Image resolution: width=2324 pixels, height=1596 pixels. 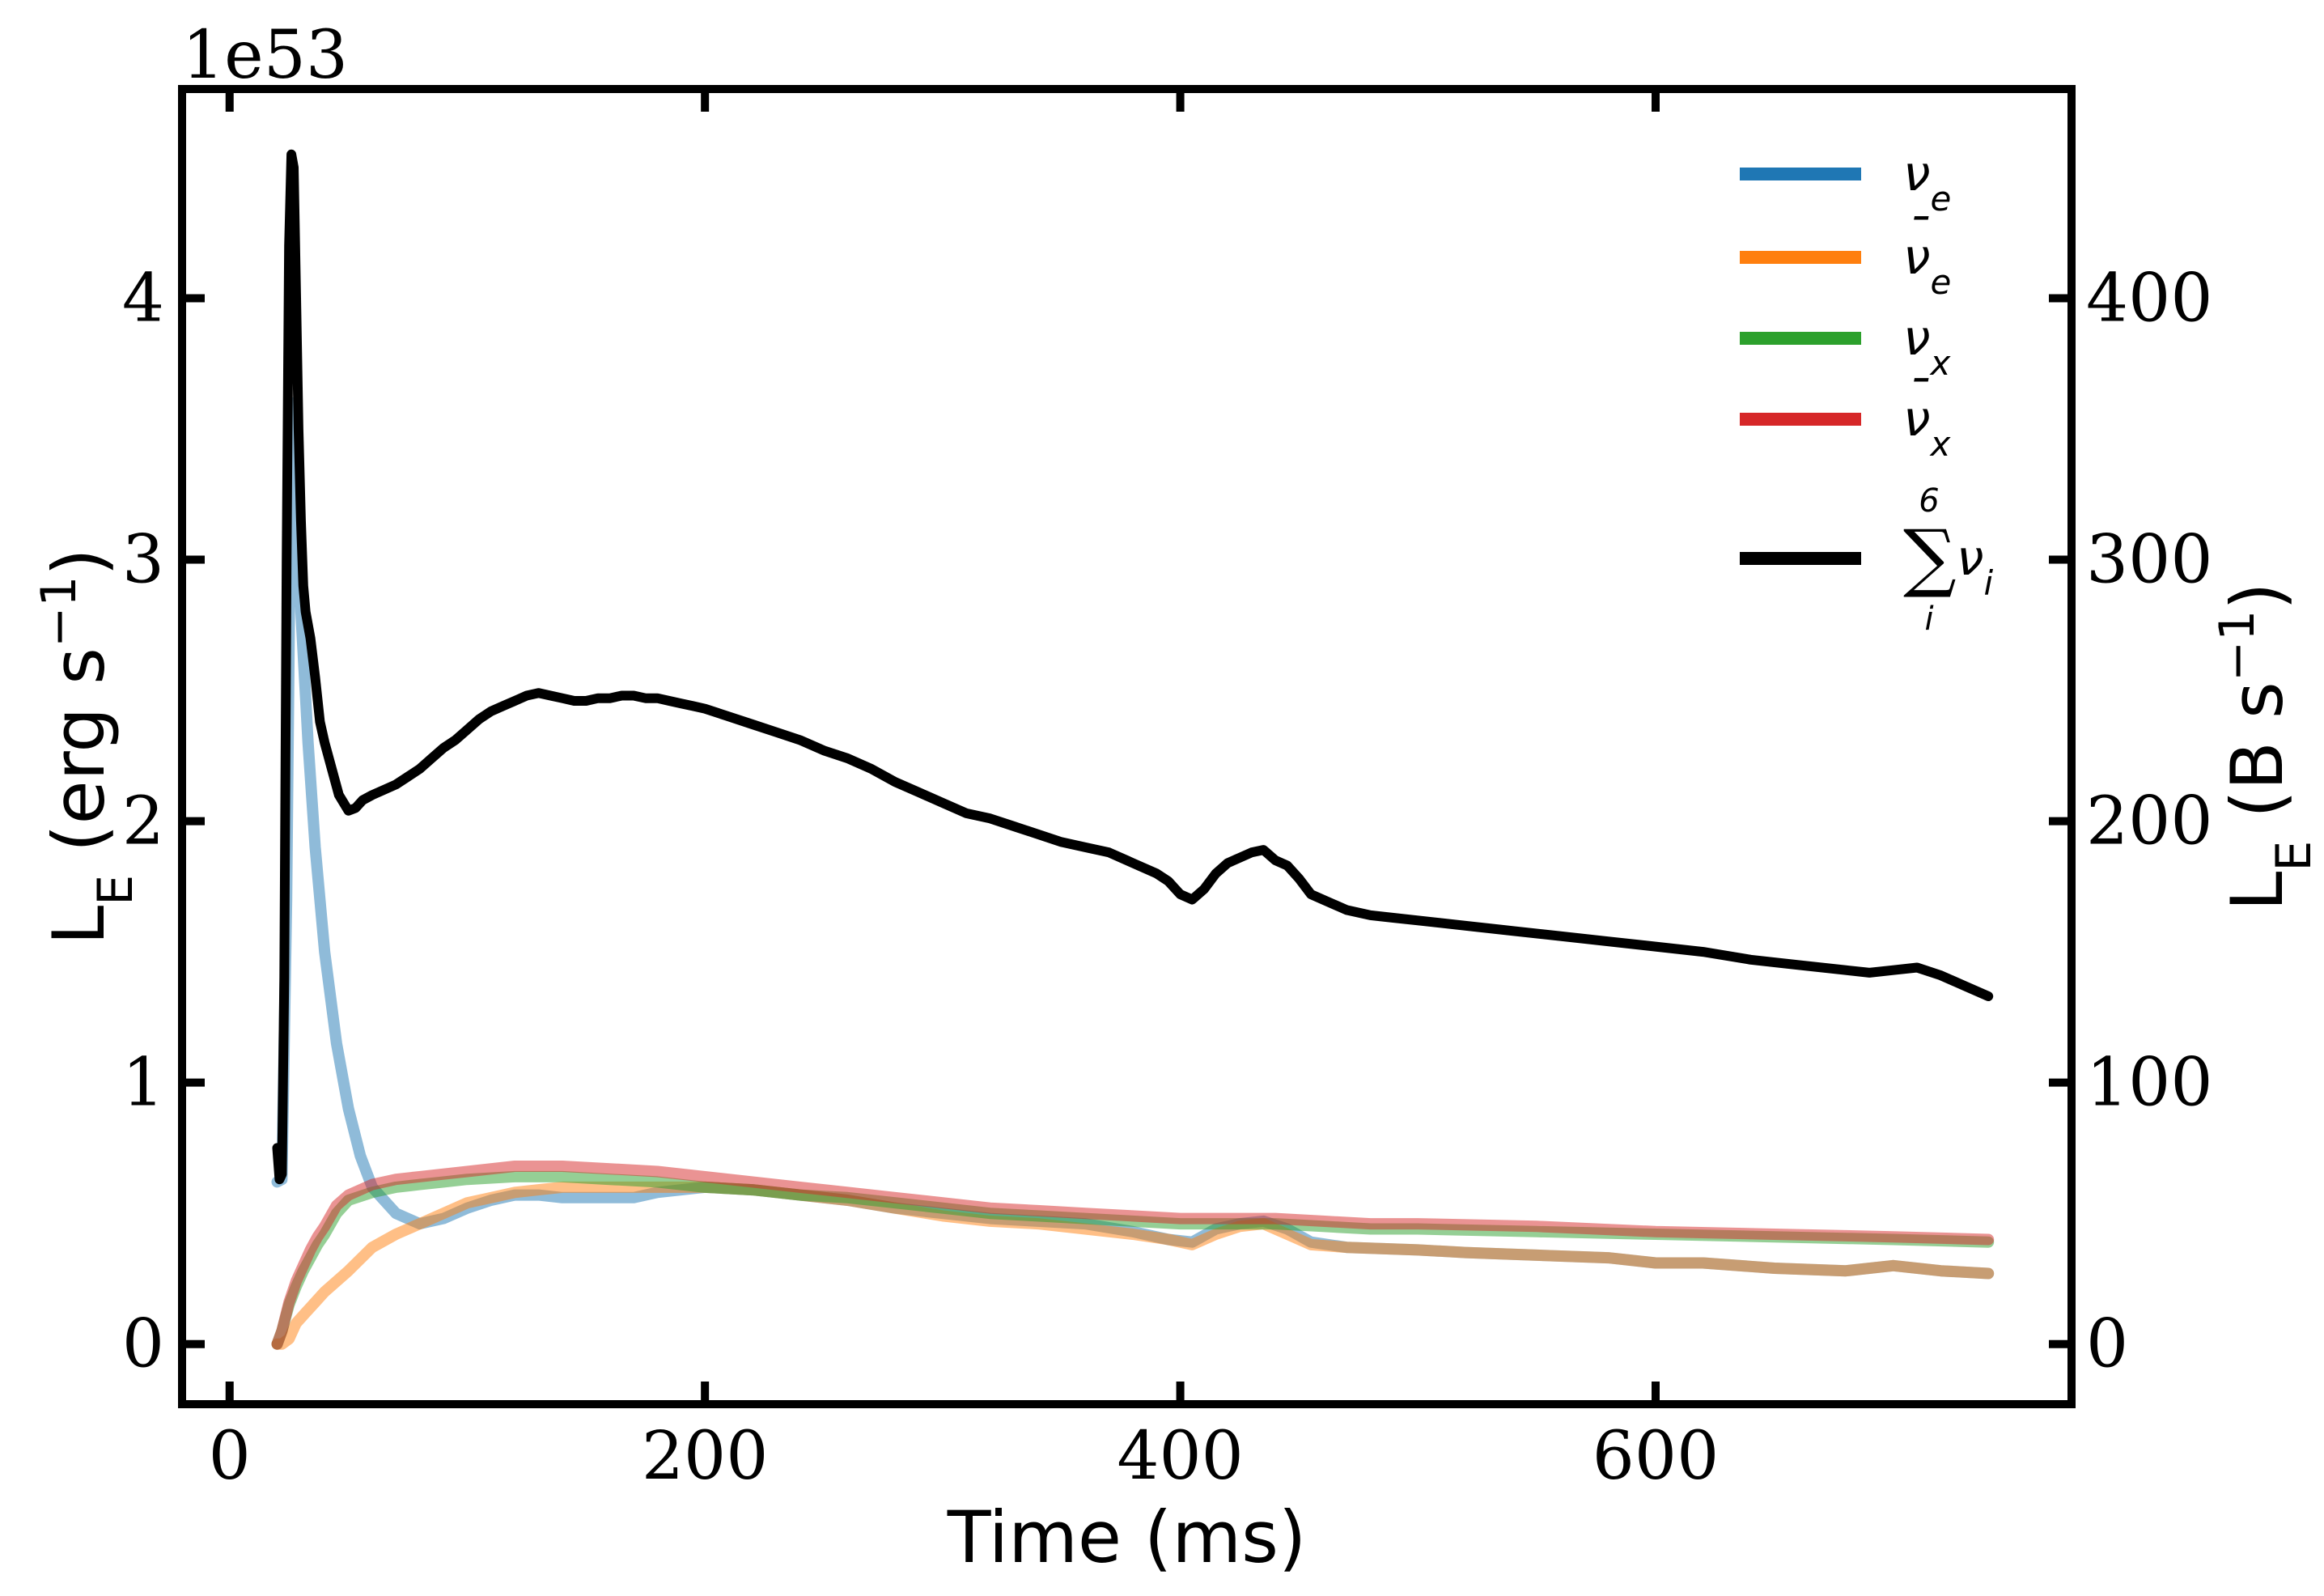 I want to click on y-axis-left-ticks: 0 1 2 3 4, so click(x=163, y=822).